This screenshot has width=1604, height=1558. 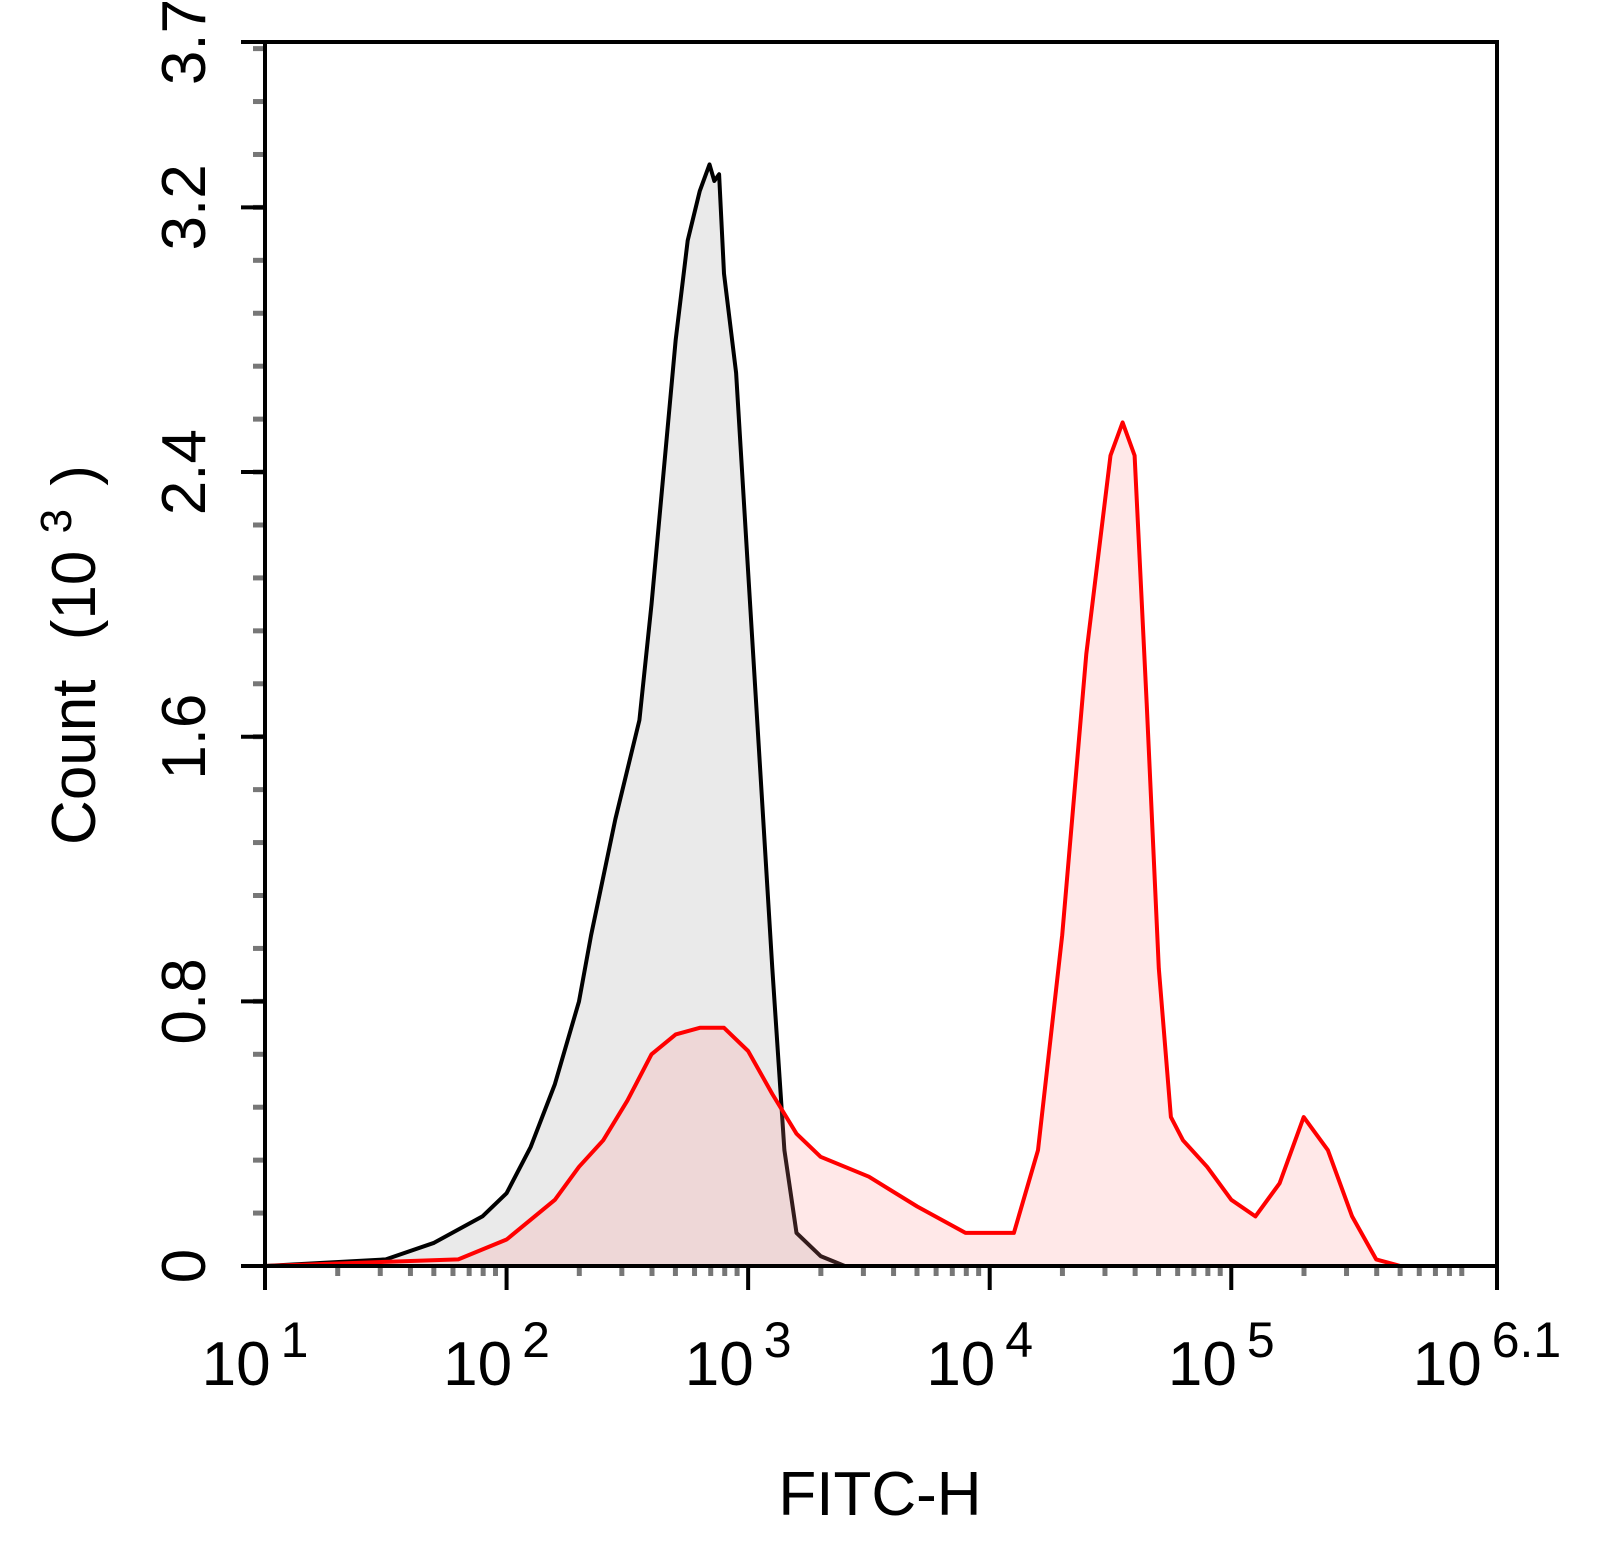 What do you see at coordinates (778, 1340) in the screenshot?
I see `x-tick-exponent: 3` at bounding box center [778, 1340].